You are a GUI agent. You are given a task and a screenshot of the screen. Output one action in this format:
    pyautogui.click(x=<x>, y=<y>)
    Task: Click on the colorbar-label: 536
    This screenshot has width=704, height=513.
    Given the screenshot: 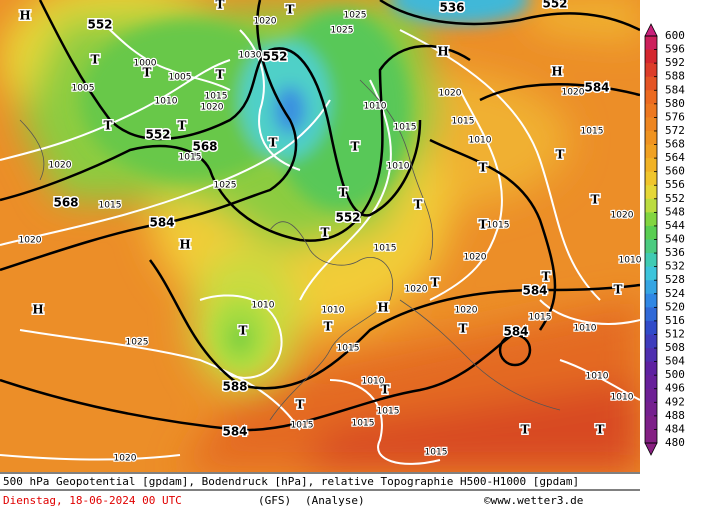 What is the action you would take?
    pyautogui.click(x=675, y=252)
    